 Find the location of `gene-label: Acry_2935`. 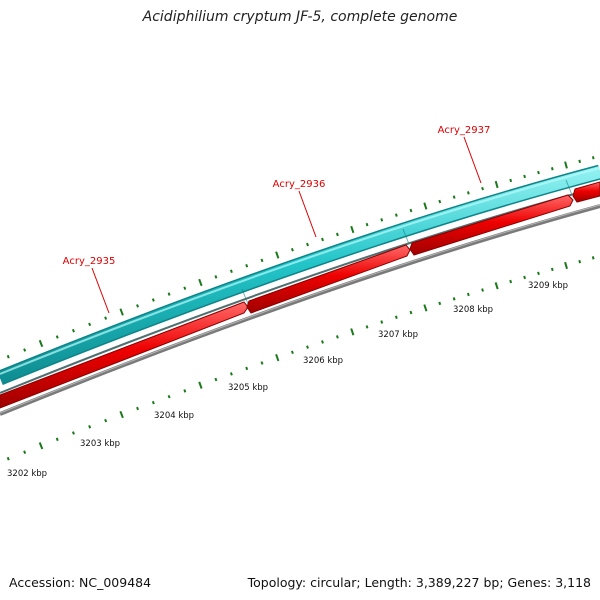

gene-label: Acry_2935 is located at coordinates (89, 261).